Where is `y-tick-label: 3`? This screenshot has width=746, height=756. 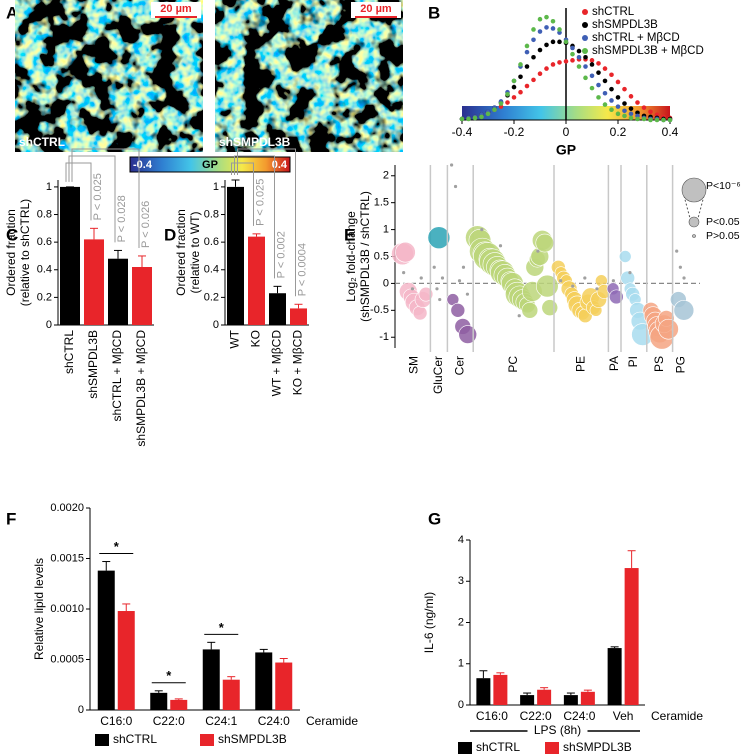
y-tick-label: 3 is located at coordinates (461, 581).